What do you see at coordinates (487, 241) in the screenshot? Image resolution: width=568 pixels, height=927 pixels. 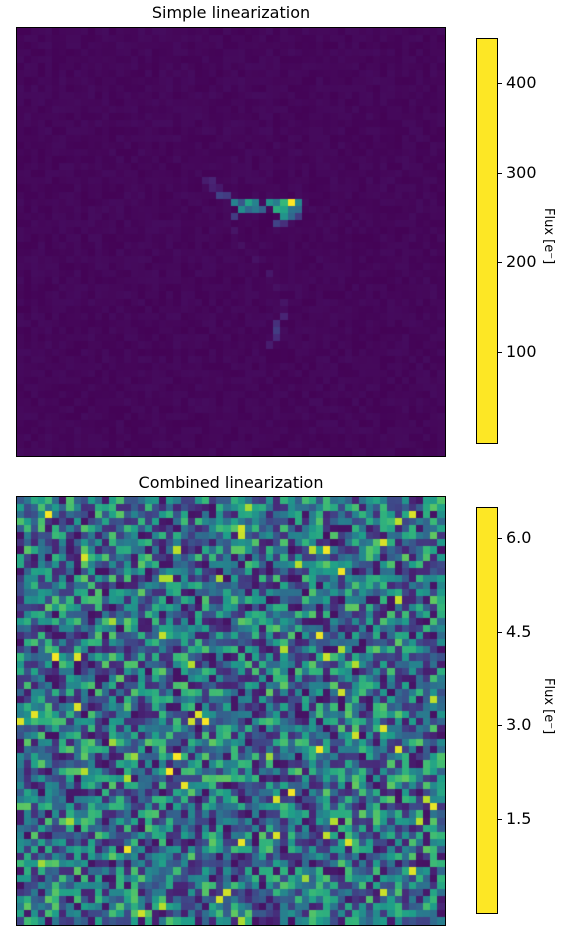 I see `panel-1-colorbar` at bounding box center [487, 241].